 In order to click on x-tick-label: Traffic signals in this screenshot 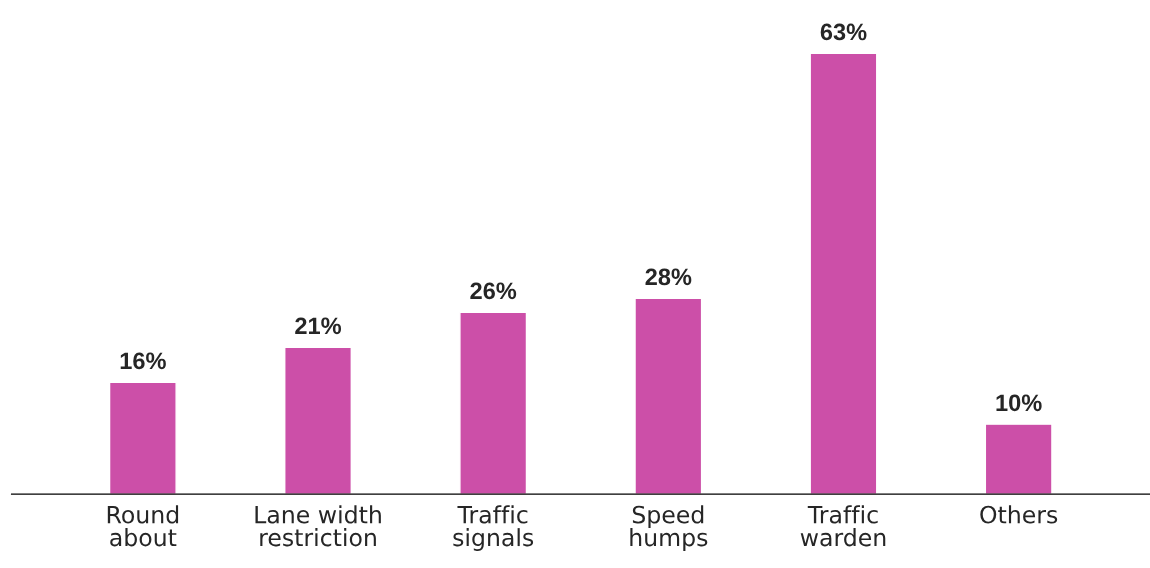, I will do `click(493, 528)`.